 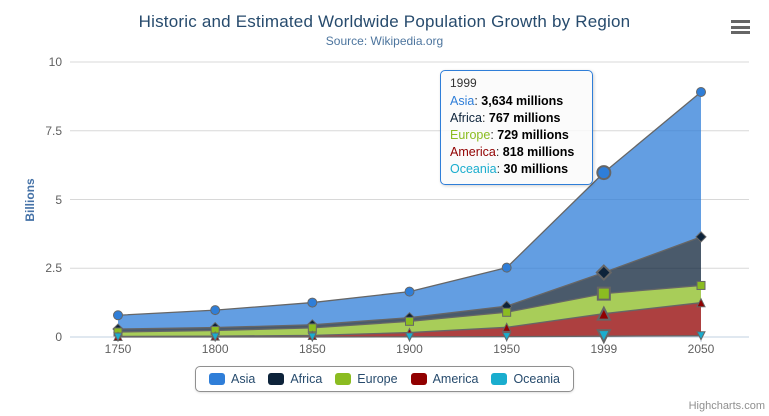 I want to click on marker-america-1950, so click(x=506, y=327).